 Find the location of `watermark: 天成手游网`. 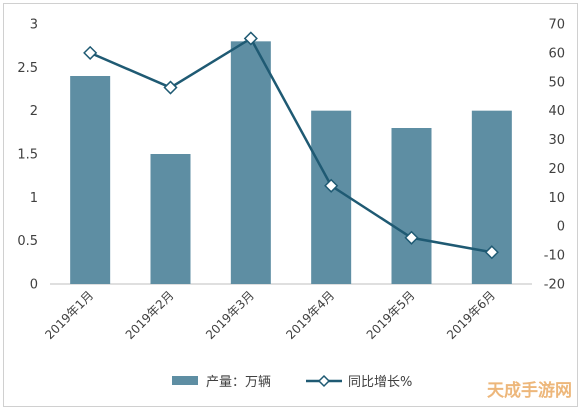

watermark: 天成手游网 is located at coordinates (529, 390).